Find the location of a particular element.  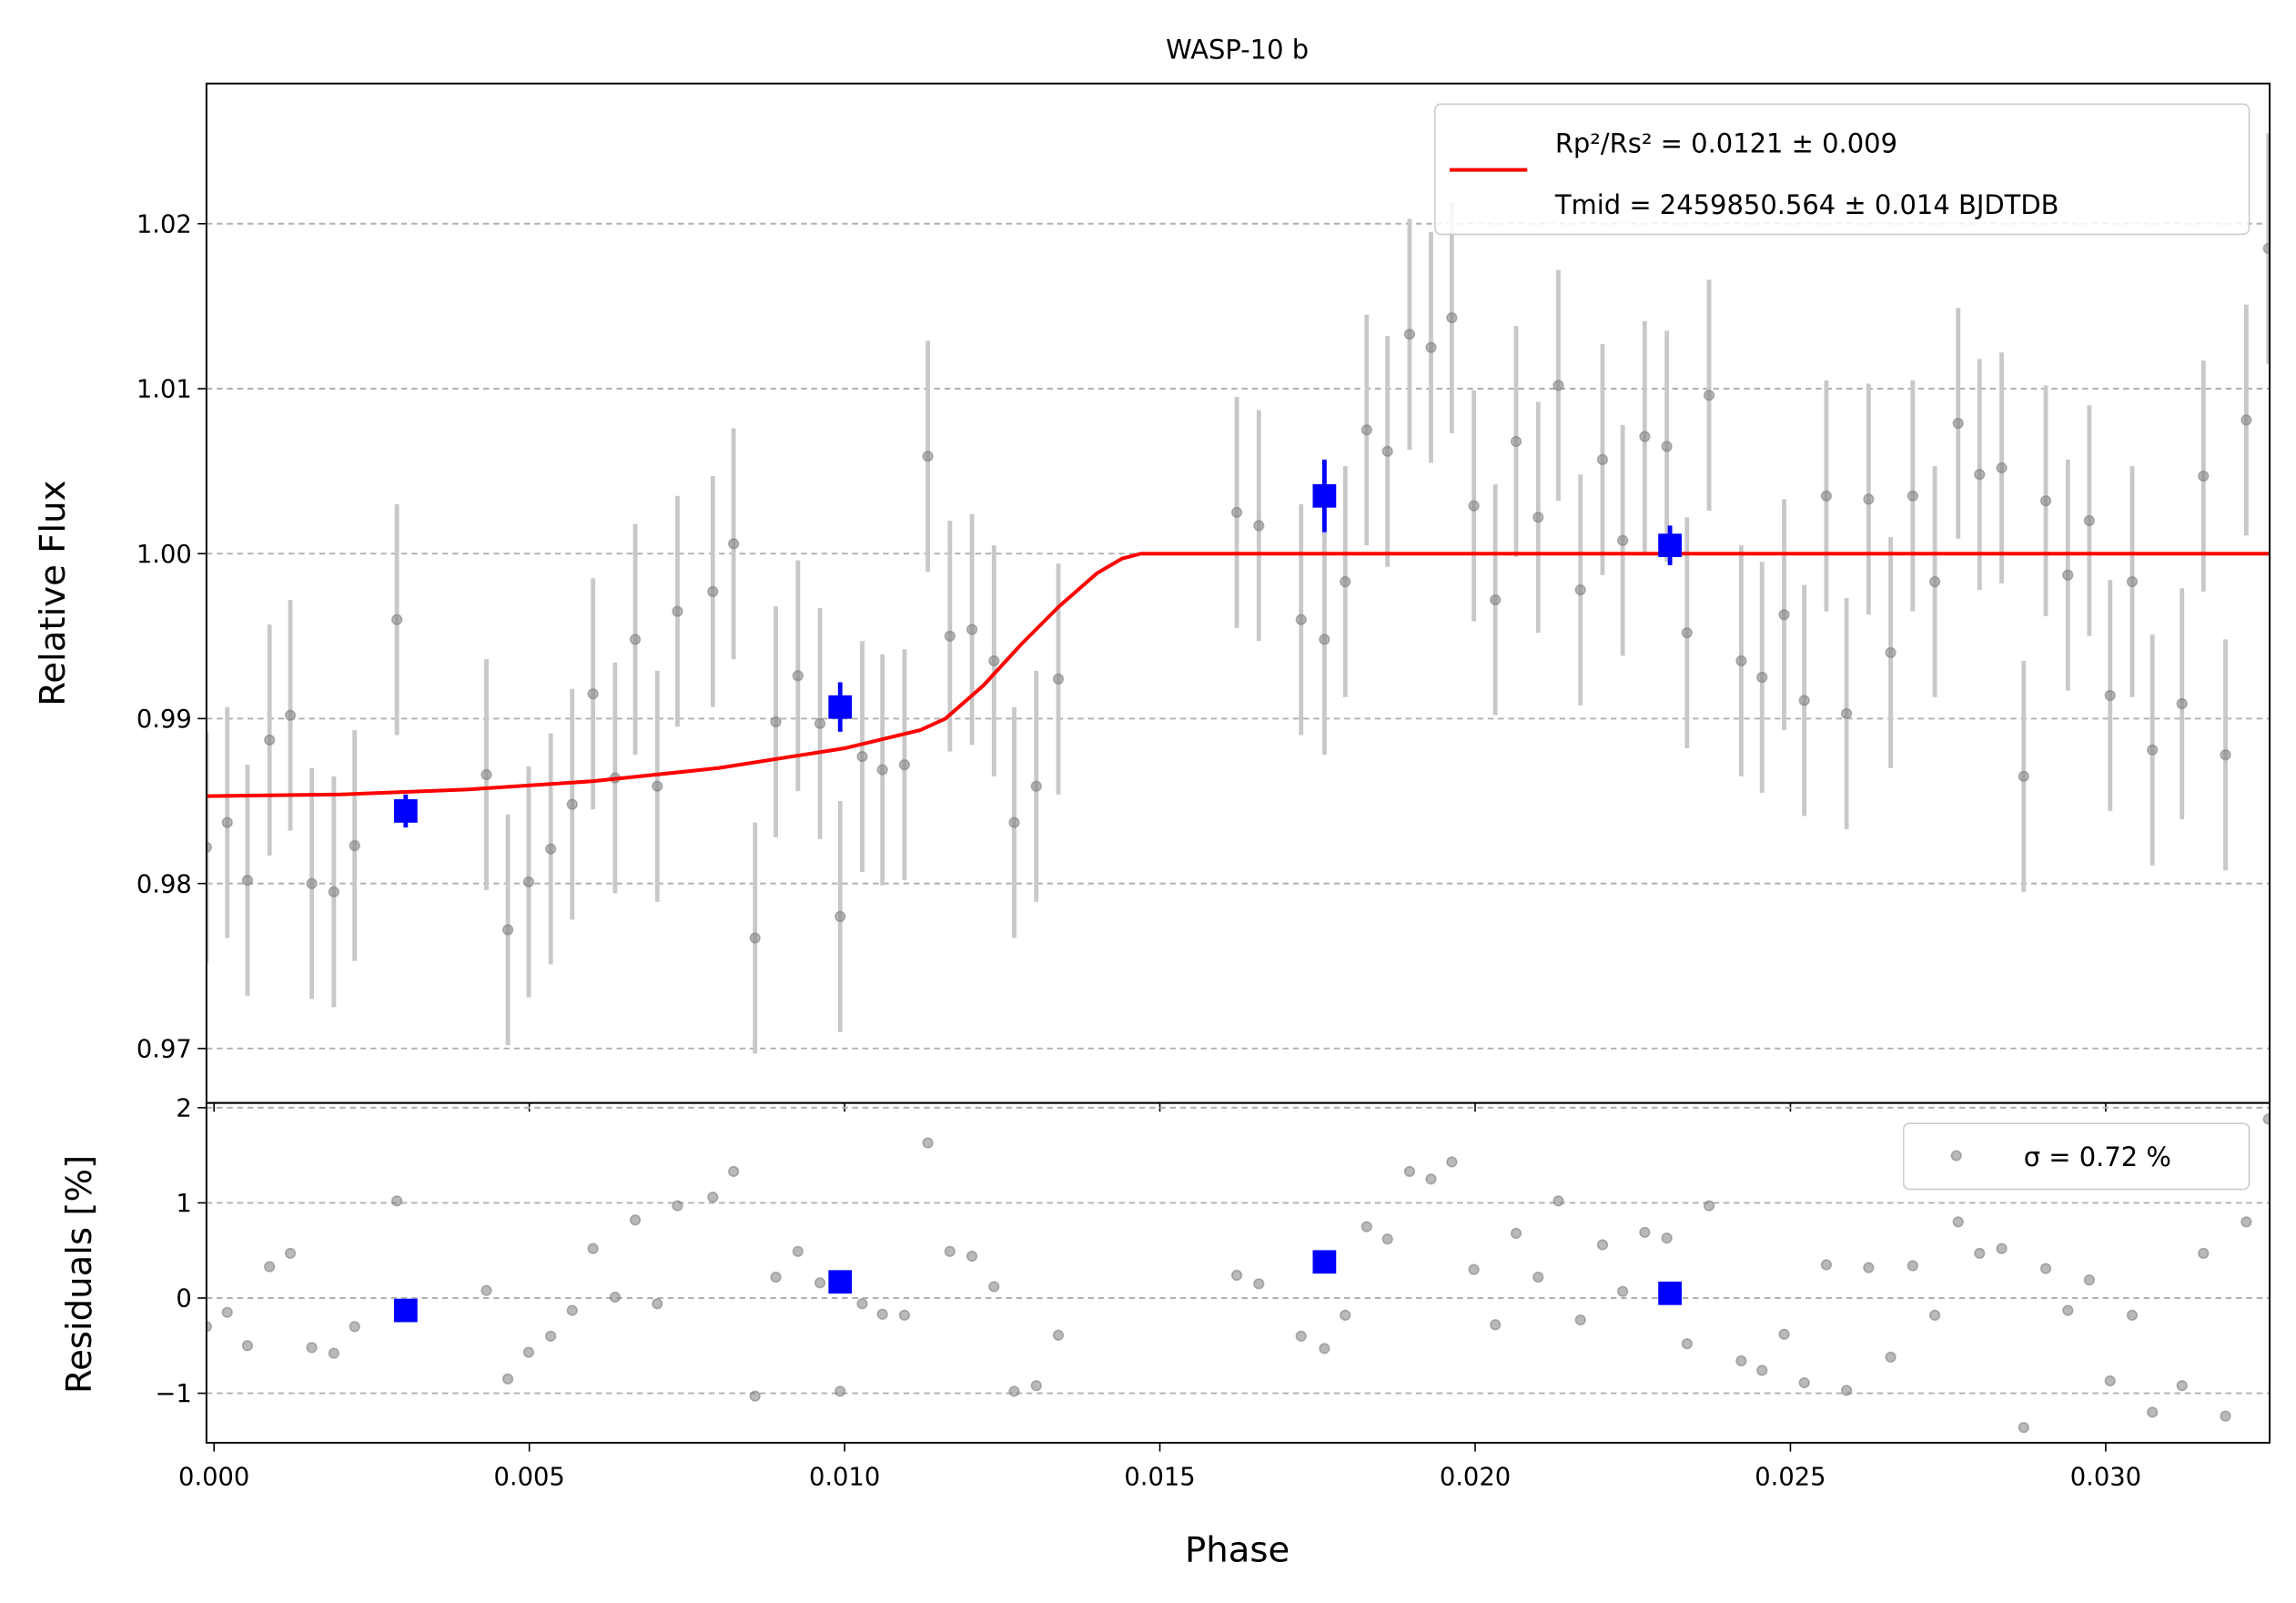

x-tick-label: 0.030 is located at coordinates (2105, 1478).